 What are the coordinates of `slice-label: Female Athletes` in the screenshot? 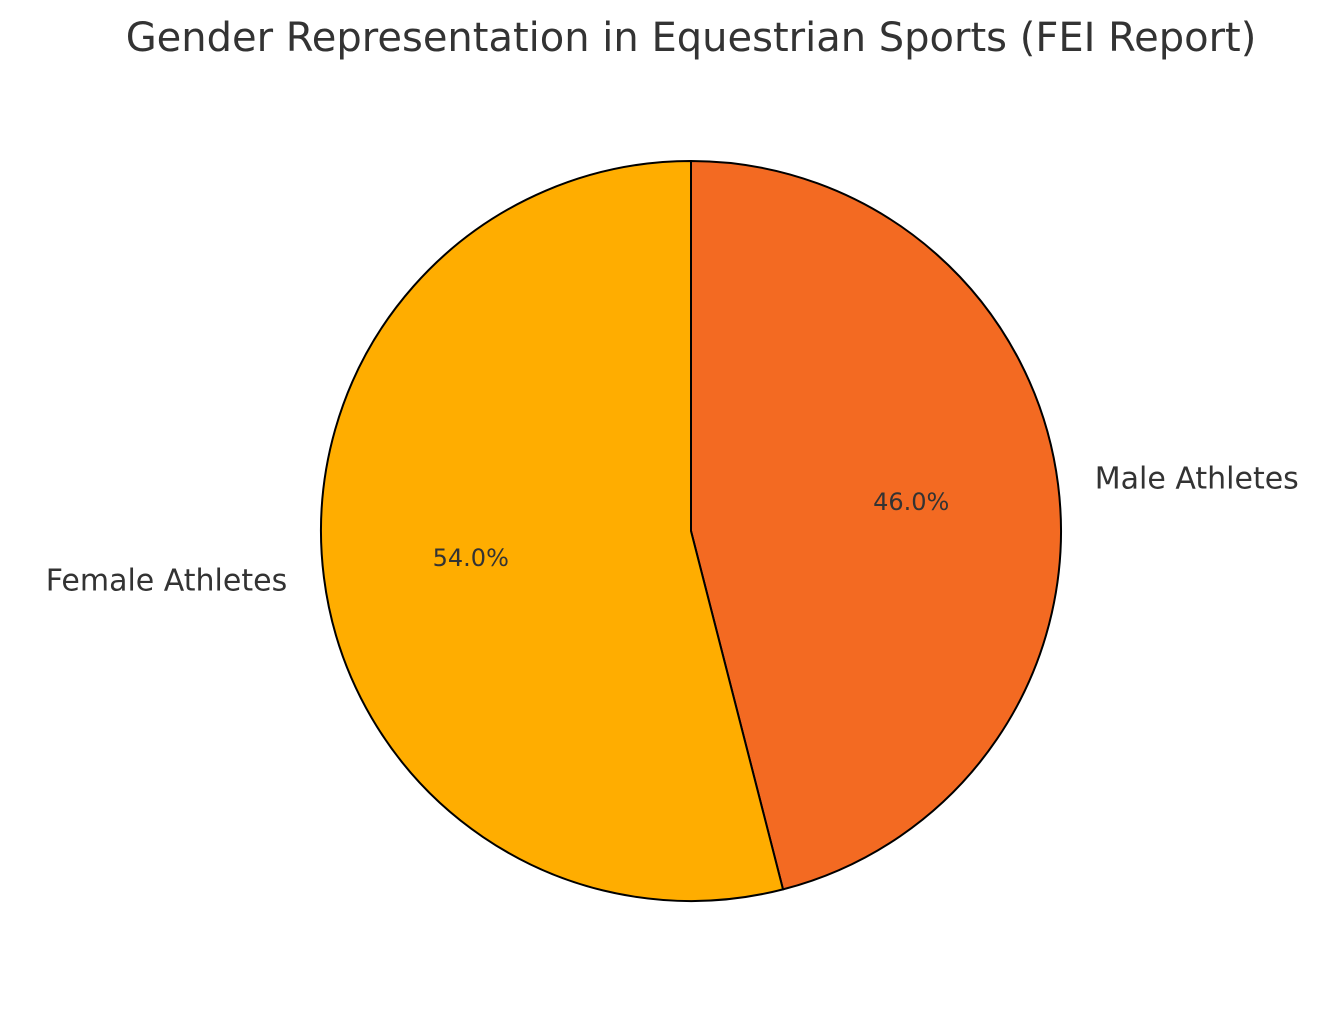 It's located at (166, 581).